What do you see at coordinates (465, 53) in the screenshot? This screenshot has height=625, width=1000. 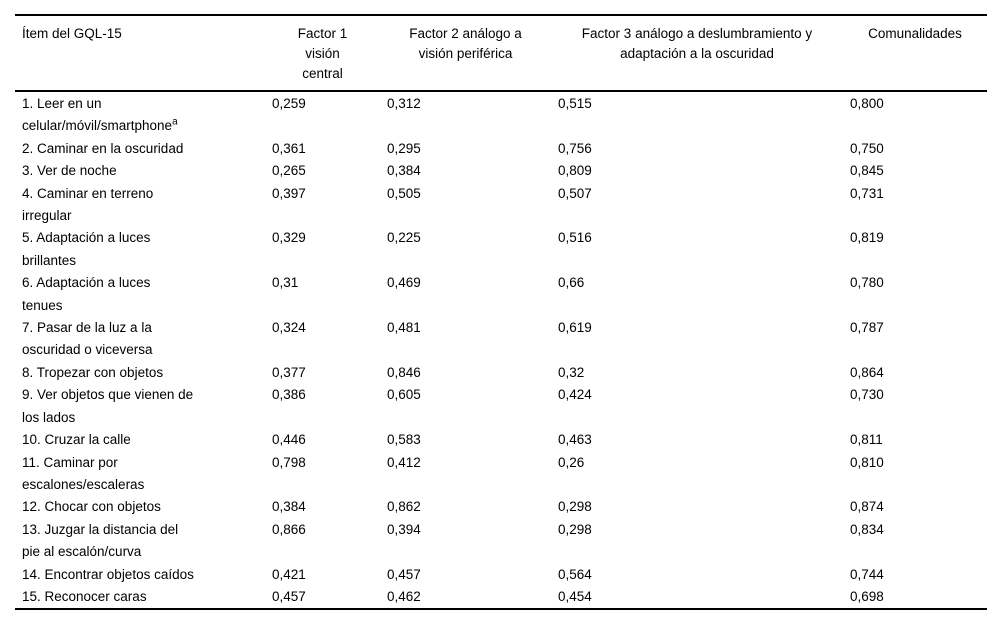 I see `col-header-factor2: Factor 2 análogo a visión periférica` at bounding box center [465, 53].